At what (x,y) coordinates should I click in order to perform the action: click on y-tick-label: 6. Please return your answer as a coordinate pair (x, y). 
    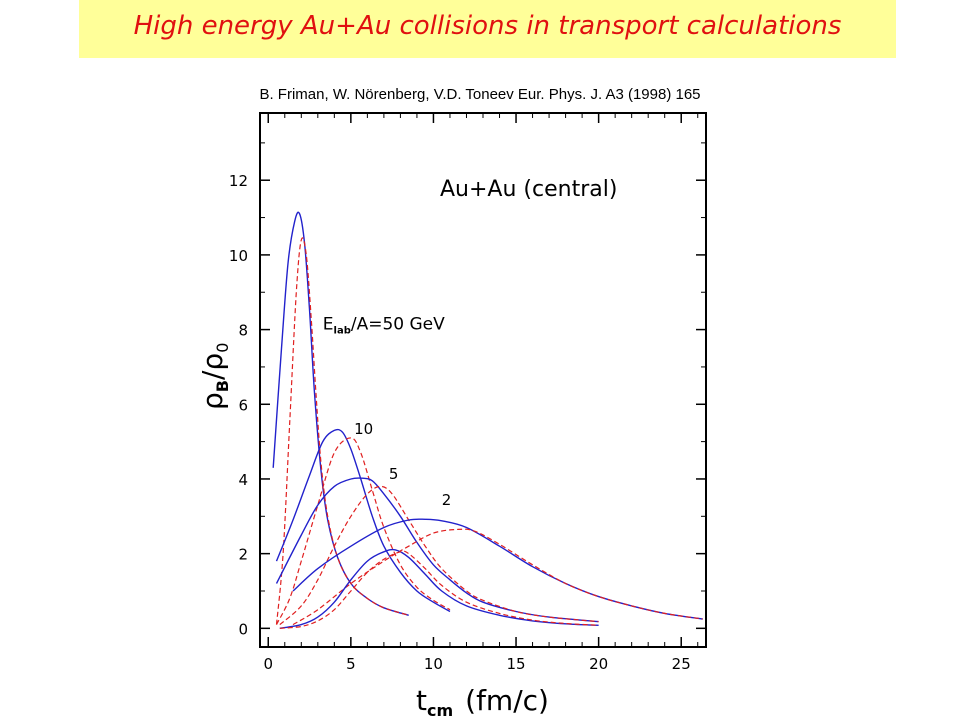
    Looking at the image, I should click on (243, 405).